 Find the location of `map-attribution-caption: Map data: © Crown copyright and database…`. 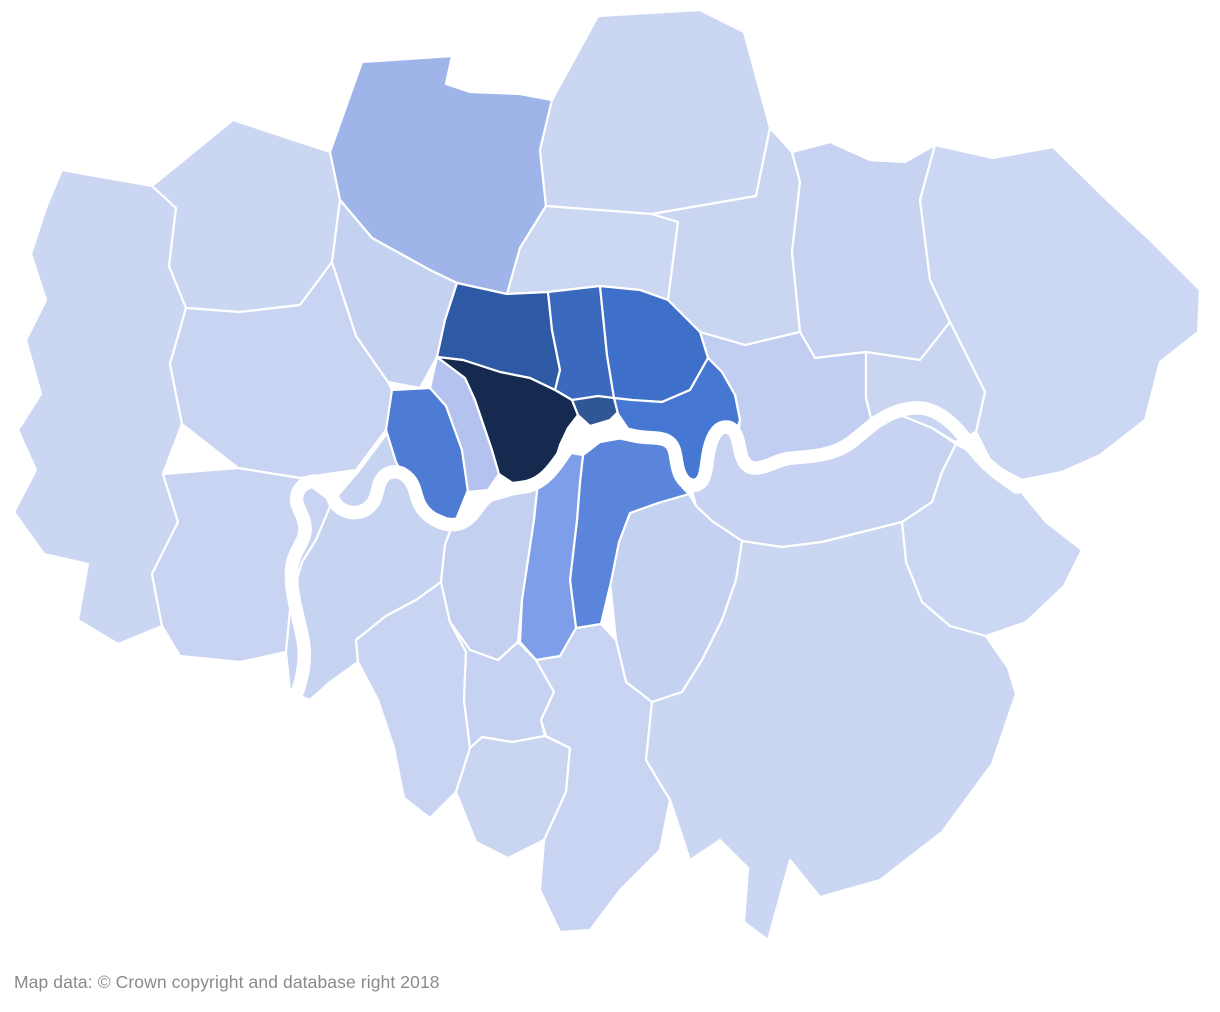

map-attribution-caption: Map data: © Crown copyright and database… is located at coordinates (227, 982).